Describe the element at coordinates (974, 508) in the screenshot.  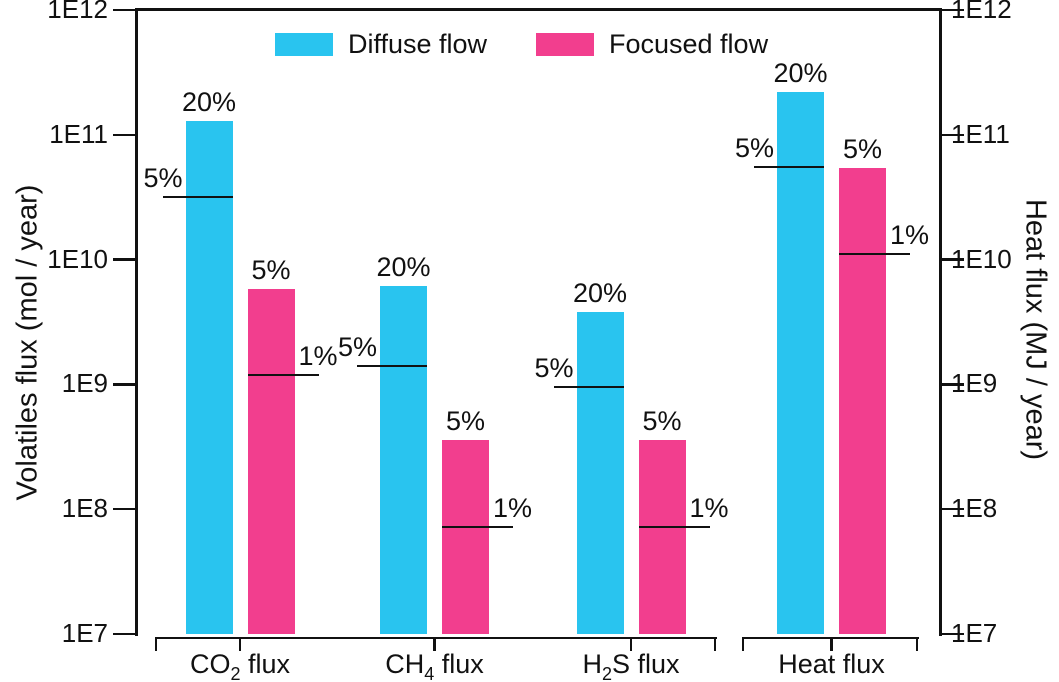
I see `y-axis-tick-label-right: 1E8` at that location.